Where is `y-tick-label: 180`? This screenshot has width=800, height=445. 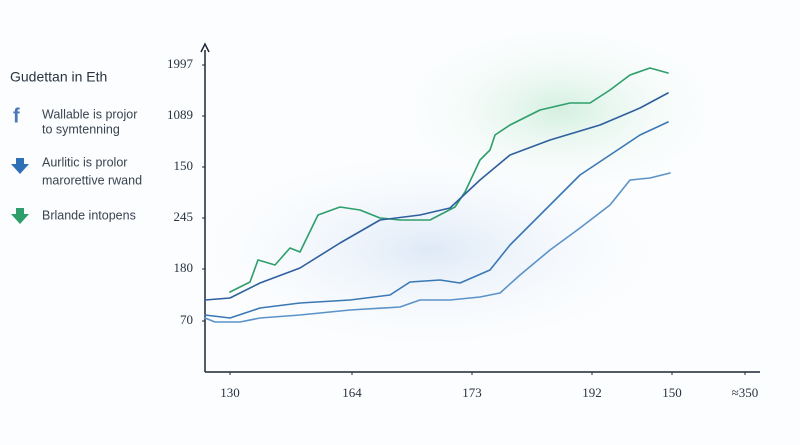 y-tick-label: 180 is located at coordinates (184, 267).